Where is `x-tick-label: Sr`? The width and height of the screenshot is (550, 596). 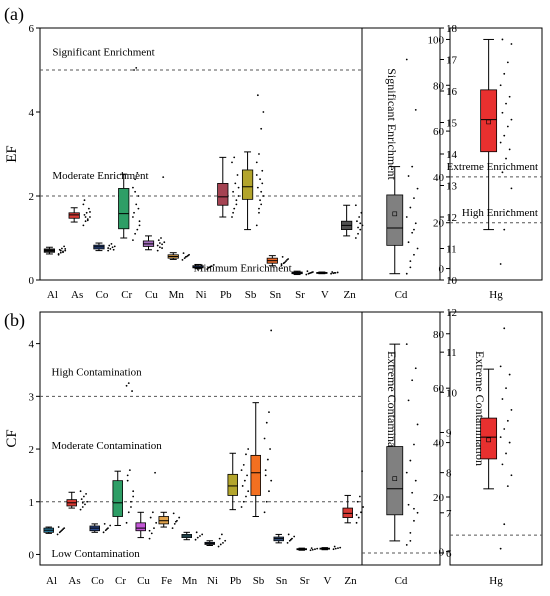 x-tick-label: Sr is located at coordinates (300, 295).